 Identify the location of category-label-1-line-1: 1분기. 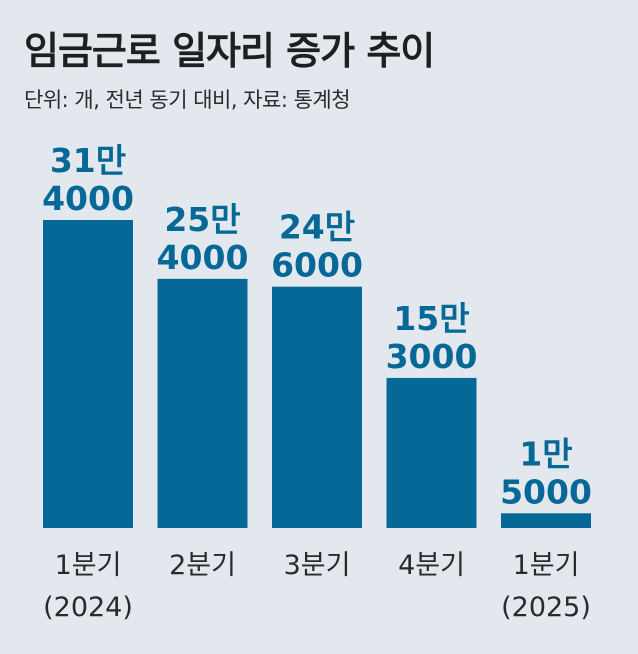
(88, 565).